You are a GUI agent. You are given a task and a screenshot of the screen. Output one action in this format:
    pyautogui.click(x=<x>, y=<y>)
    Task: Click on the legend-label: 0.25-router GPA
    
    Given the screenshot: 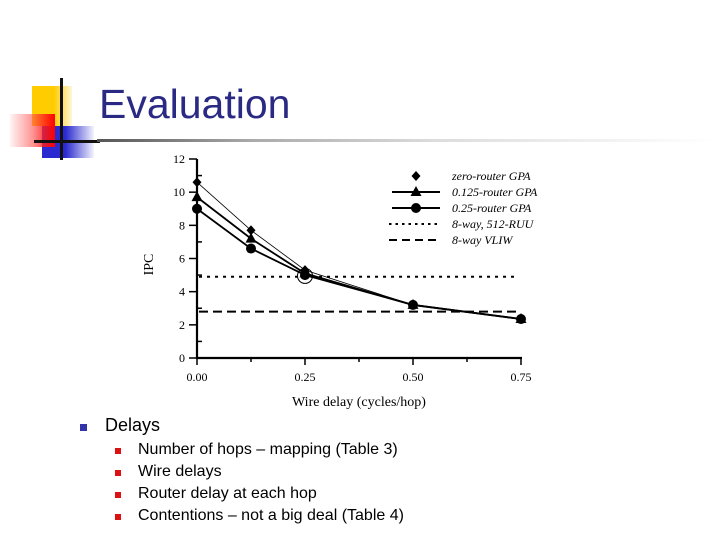 What is the action you would take?
    pyautogui.click(x=492, y=208)
    